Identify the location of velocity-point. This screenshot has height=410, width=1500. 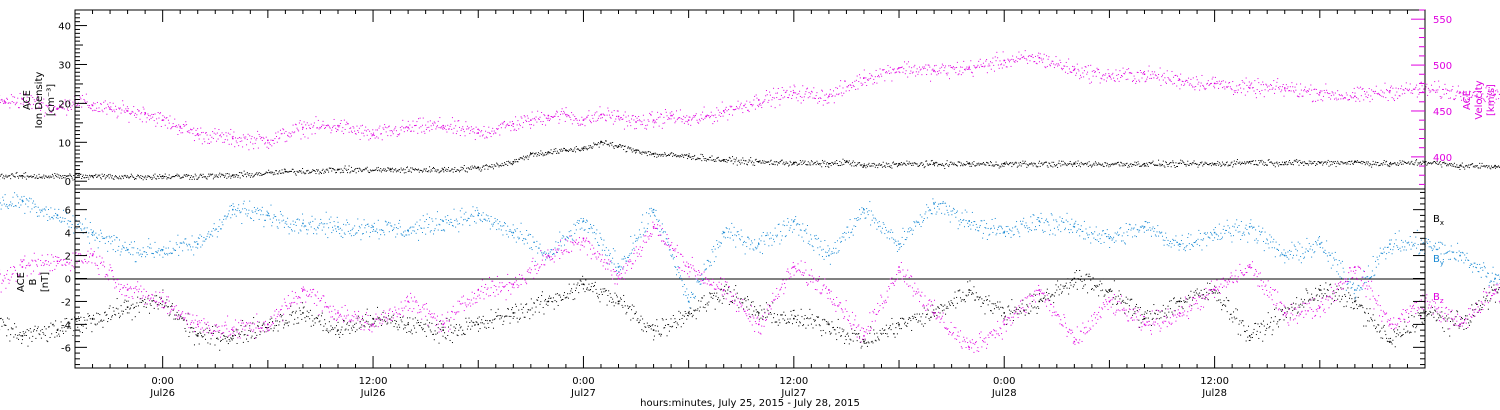
(1284, 88).